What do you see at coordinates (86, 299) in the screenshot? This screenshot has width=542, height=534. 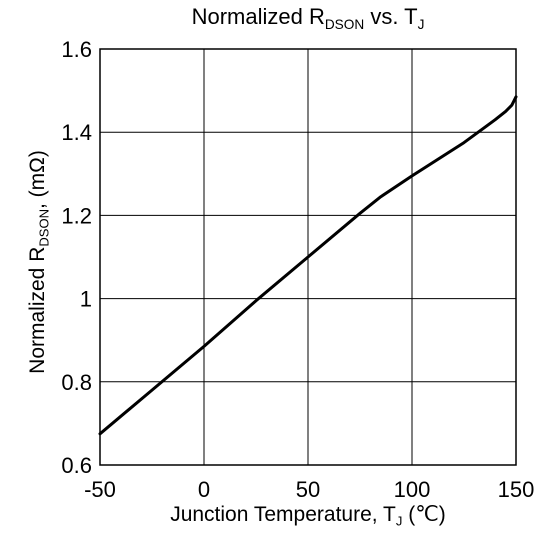 I see `y-tick-label: 1` at bounding box center [86, 299].